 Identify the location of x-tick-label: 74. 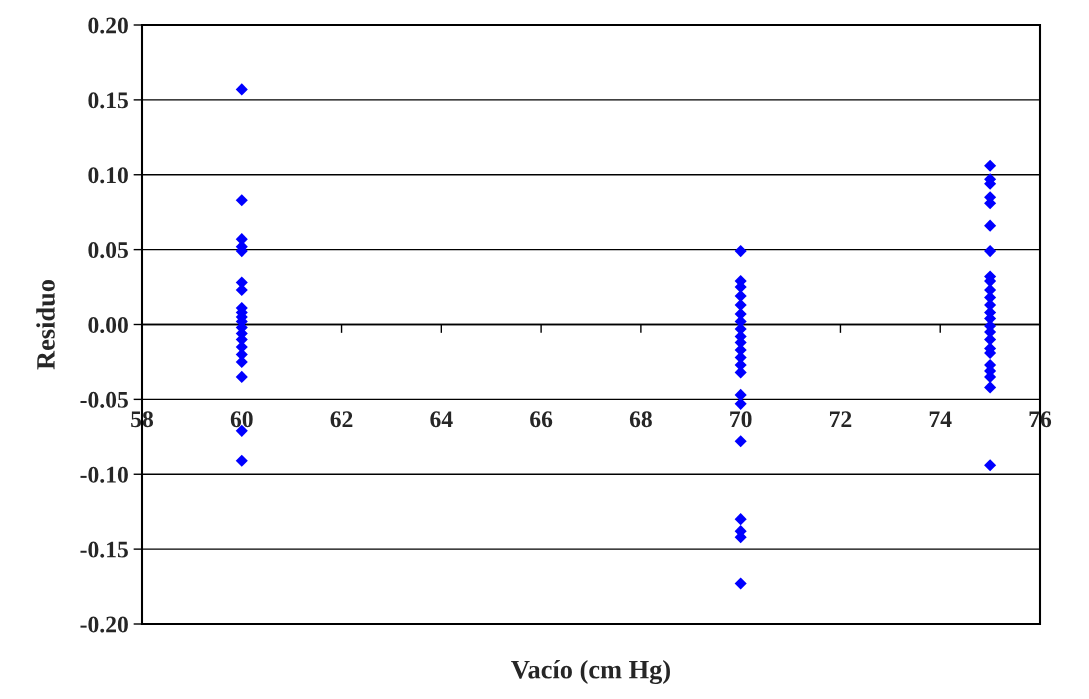
(940, 419).